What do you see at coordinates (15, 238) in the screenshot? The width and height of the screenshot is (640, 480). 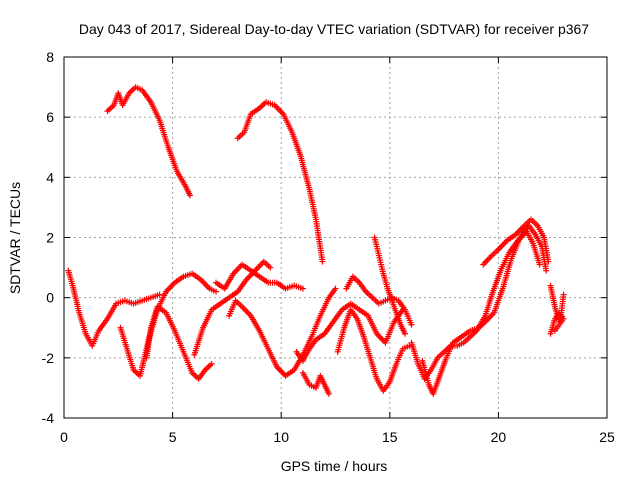 I see `y-axis-label: SDTVAR / TECUs` at bounding box center [15, 238].